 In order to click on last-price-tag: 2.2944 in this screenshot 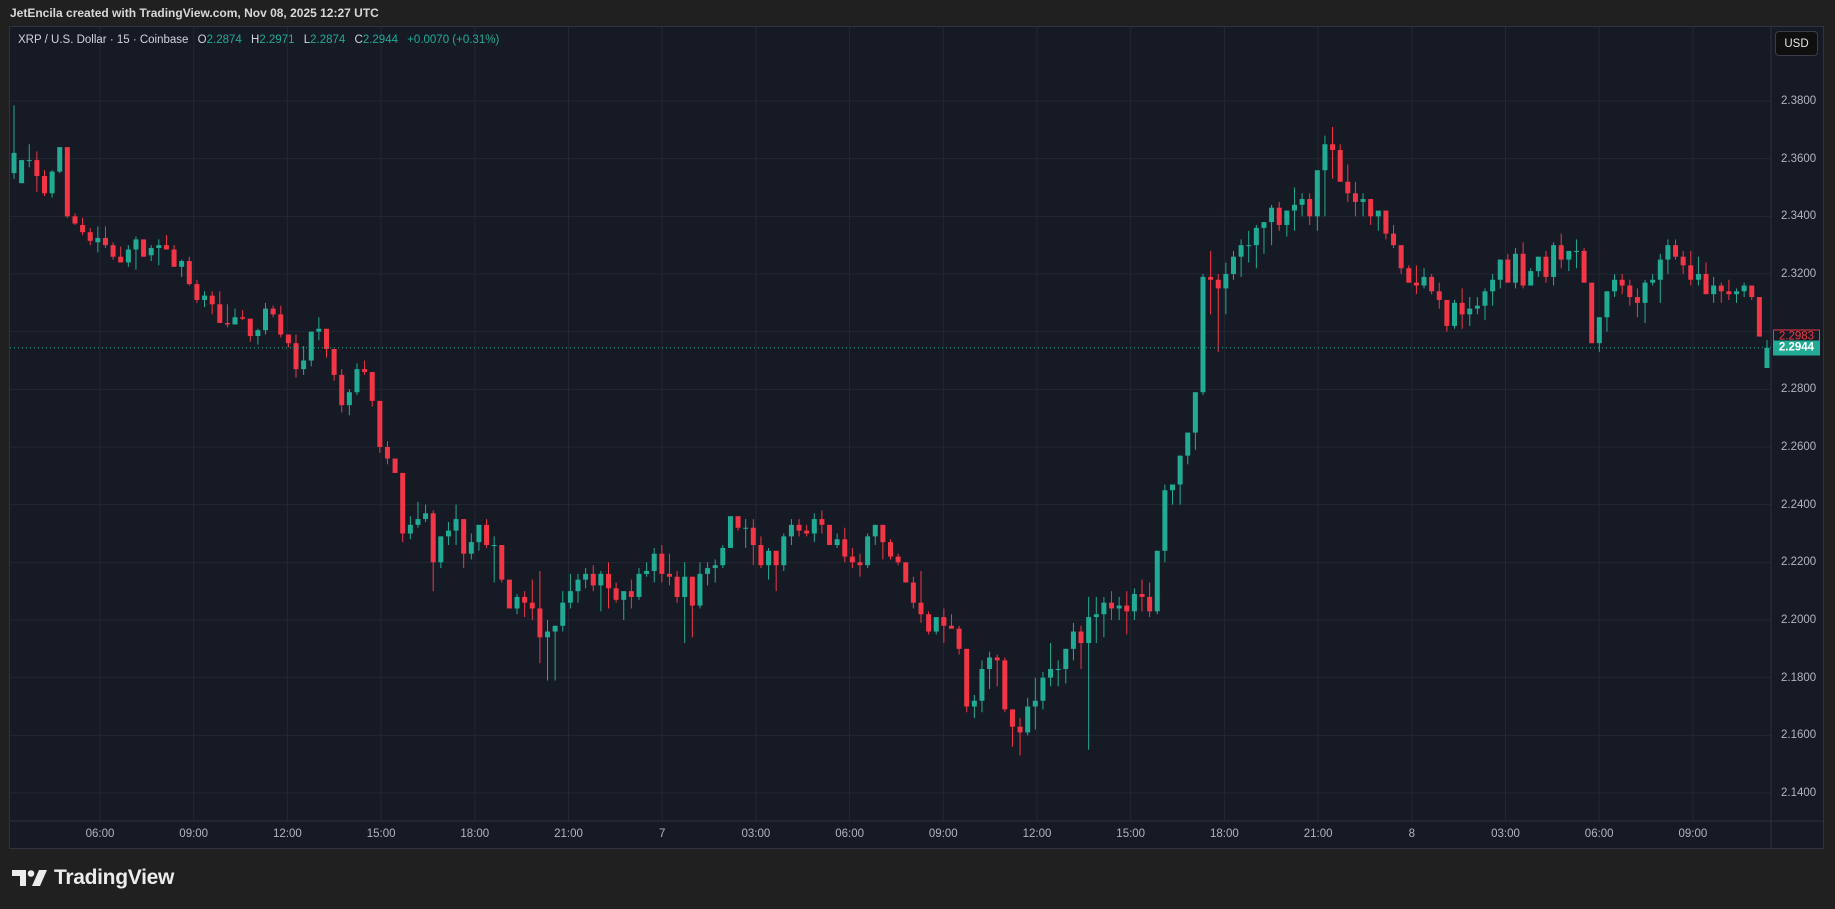, I will do `click(1796, 348)`.